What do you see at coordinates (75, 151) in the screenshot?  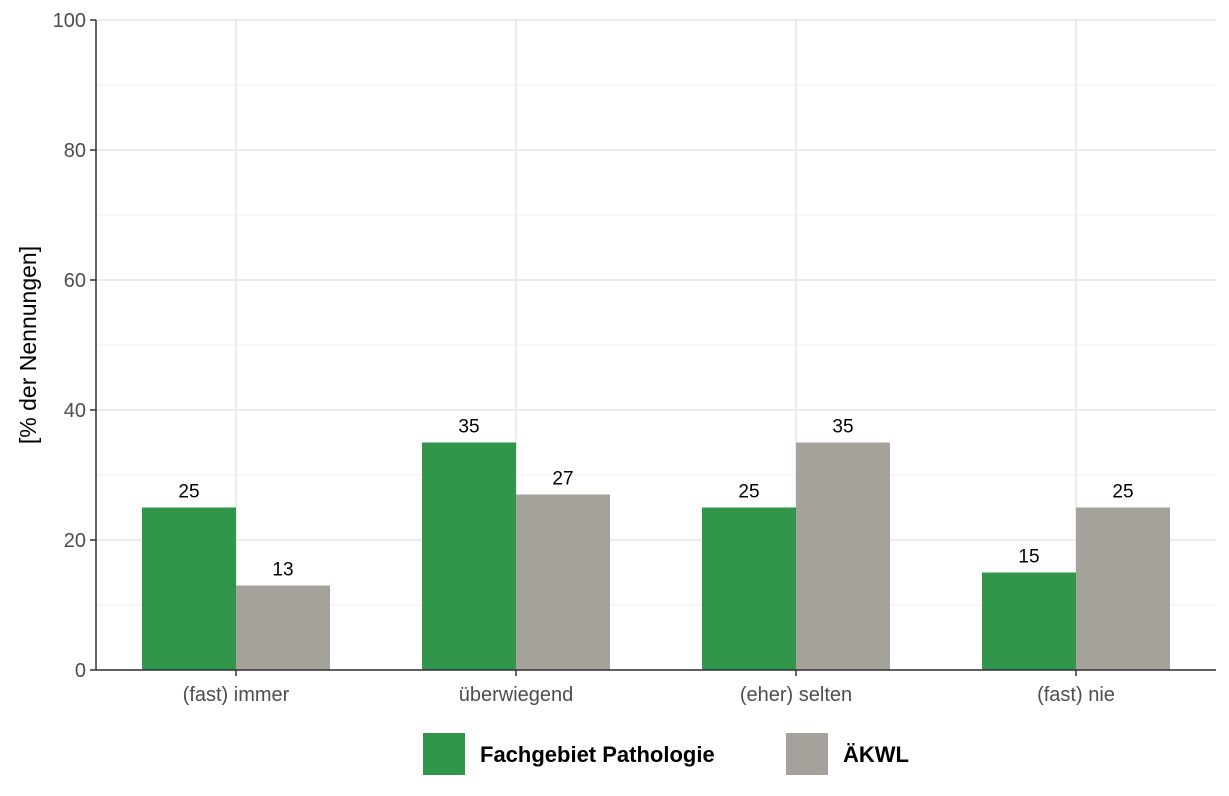 I see `y-tick-label: 80` at bounding box center [75, 151].